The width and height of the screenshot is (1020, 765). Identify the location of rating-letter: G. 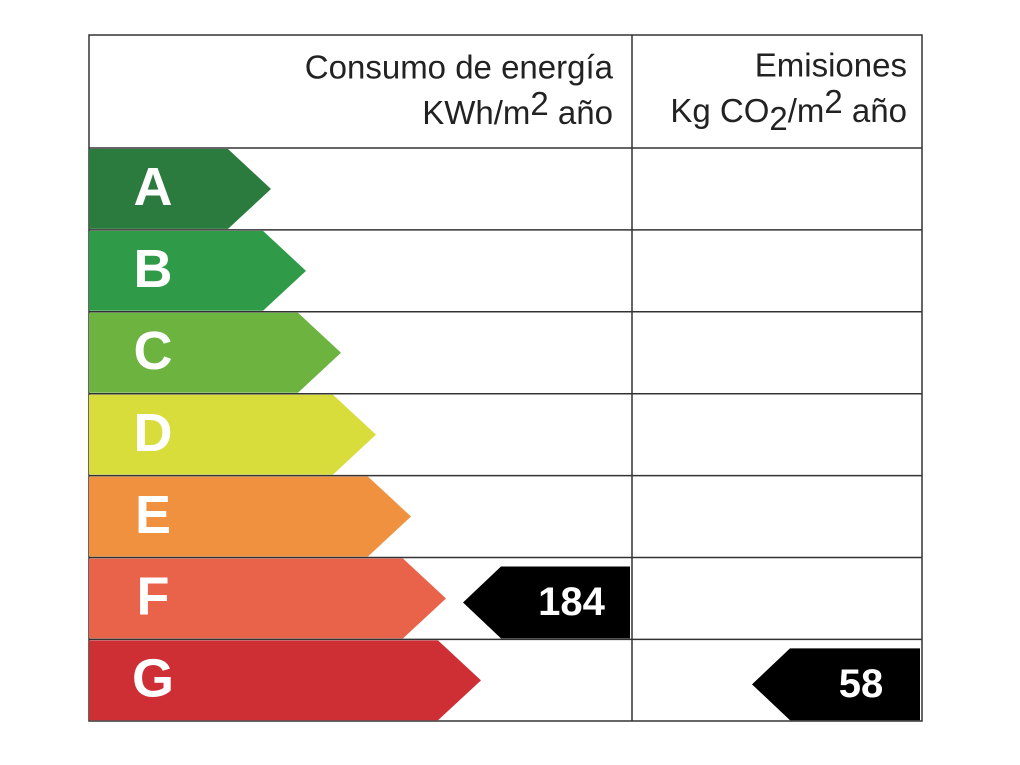
(153, 679).